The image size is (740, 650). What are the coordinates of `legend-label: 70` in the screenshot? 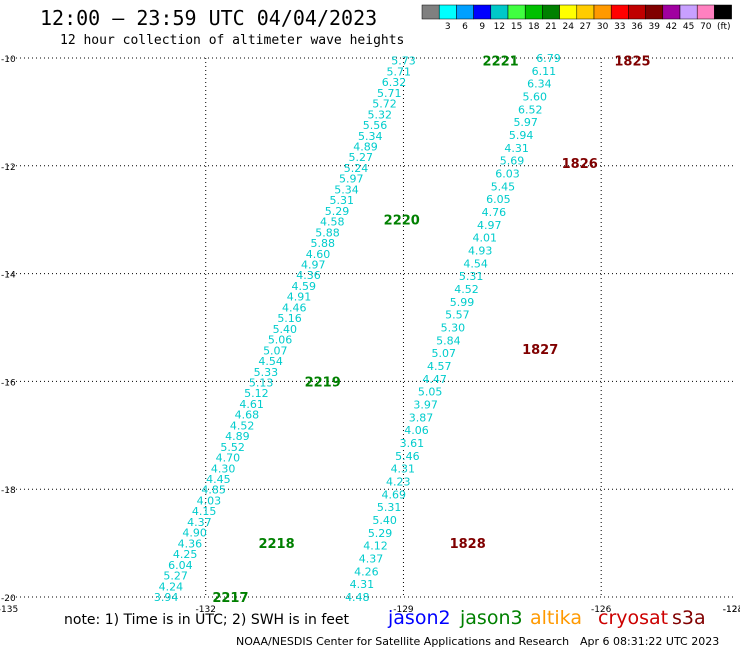 It's located at (706, 27).